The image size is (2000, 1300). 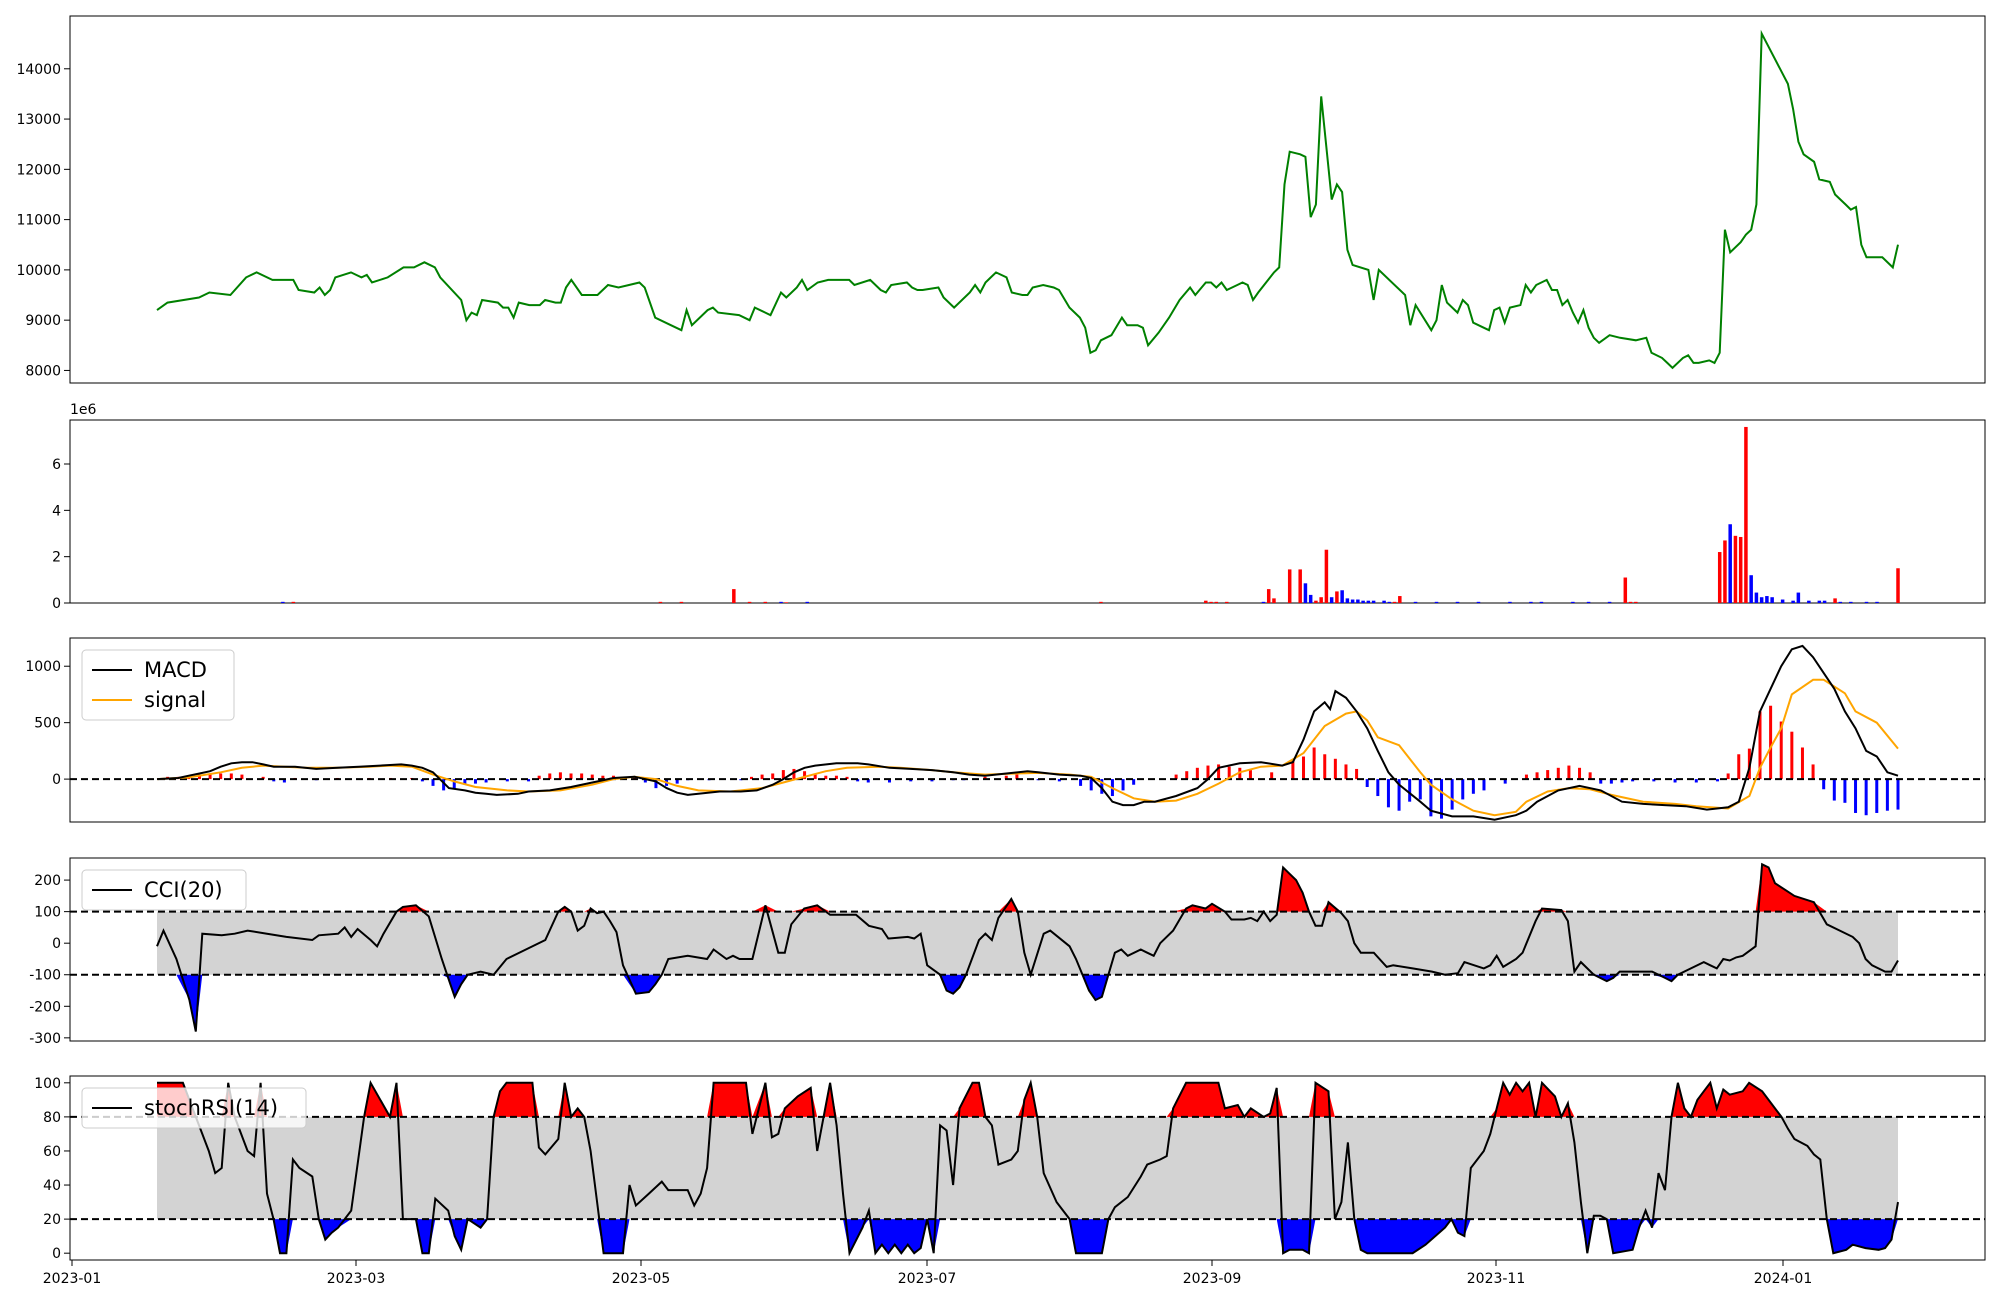 I want to click on macd-line, so click(x=1027, y=732).